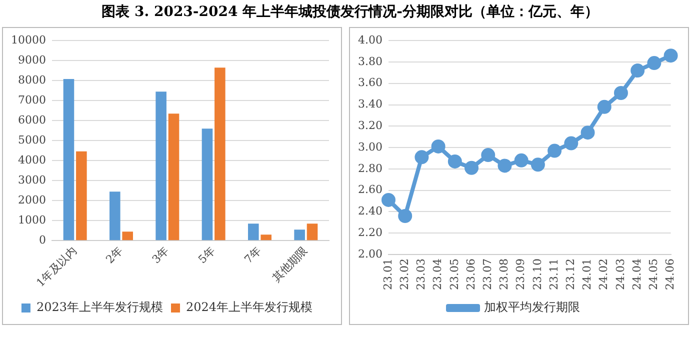 The height and width of the screenshot is (348, 700). I want to click on y-tick-label: 0, so click(42, 239).